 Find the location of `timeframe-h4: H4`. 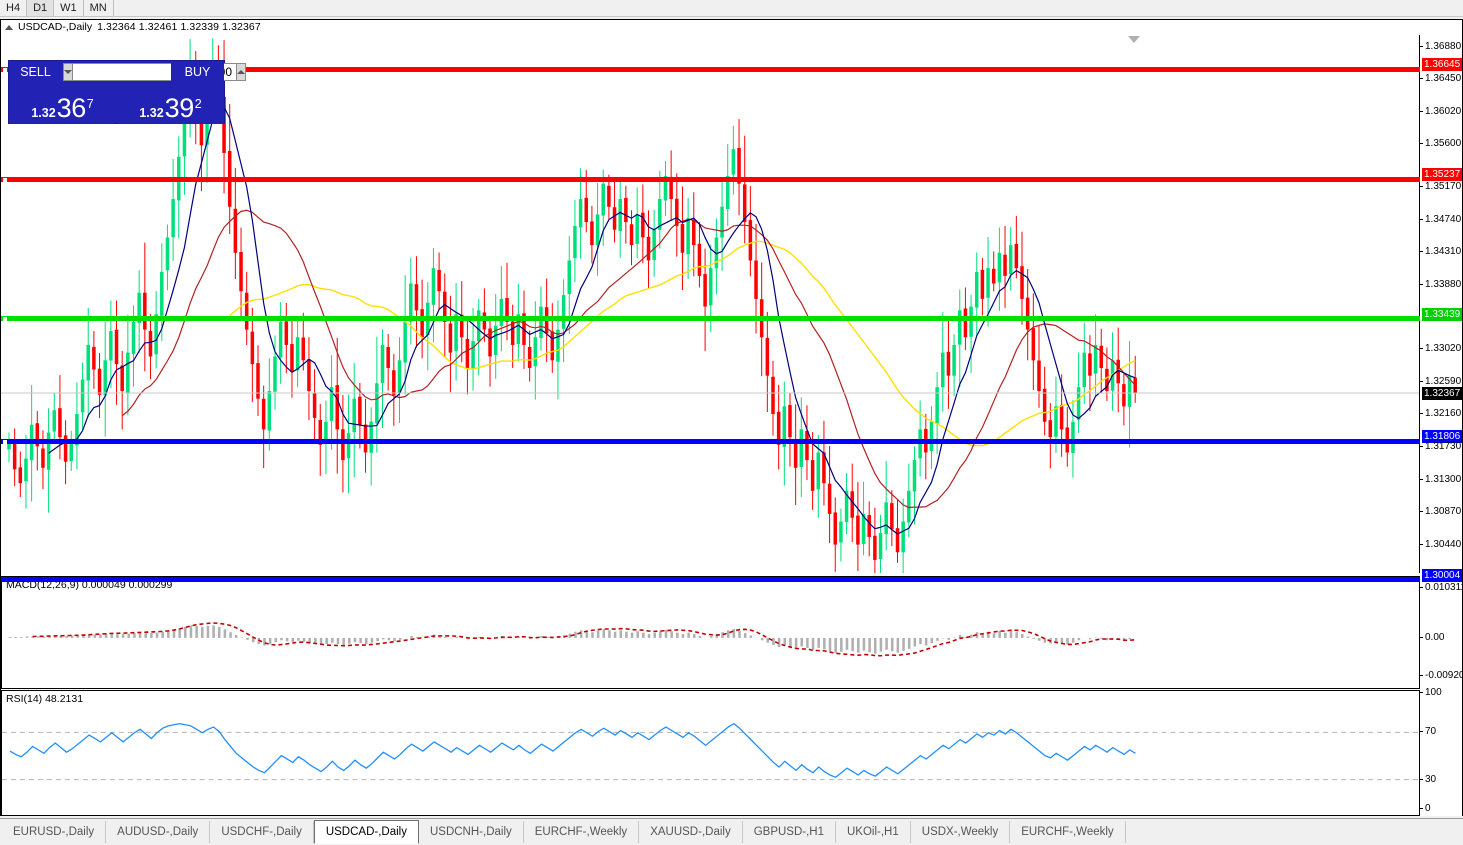

timeframe-h4: H4 is located at coordinates (14, 8).